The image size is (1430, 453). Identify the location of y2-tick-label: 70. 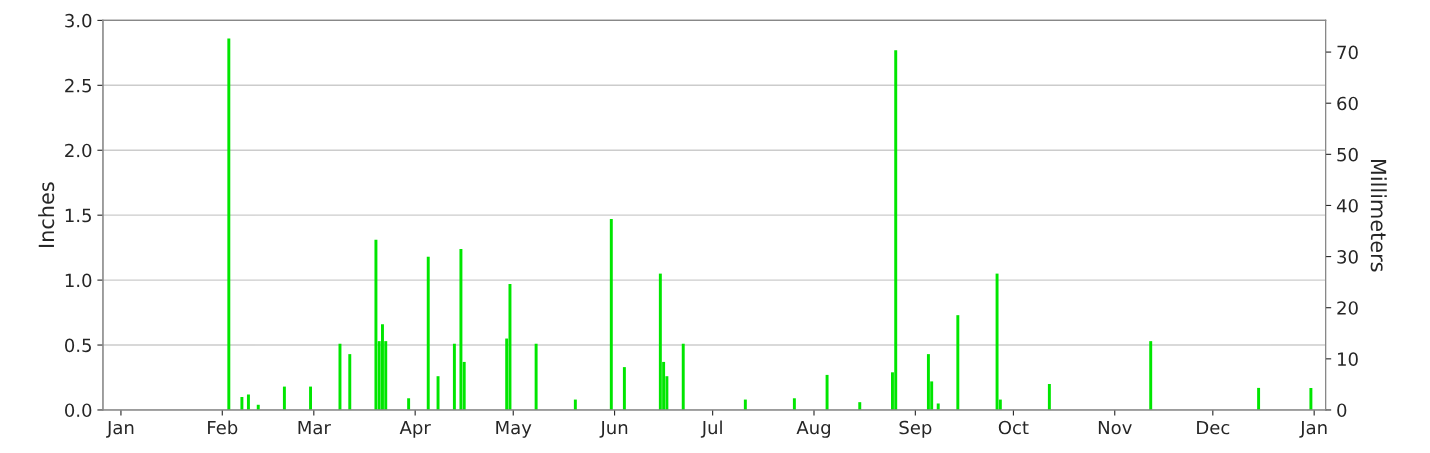
(1347, 52).